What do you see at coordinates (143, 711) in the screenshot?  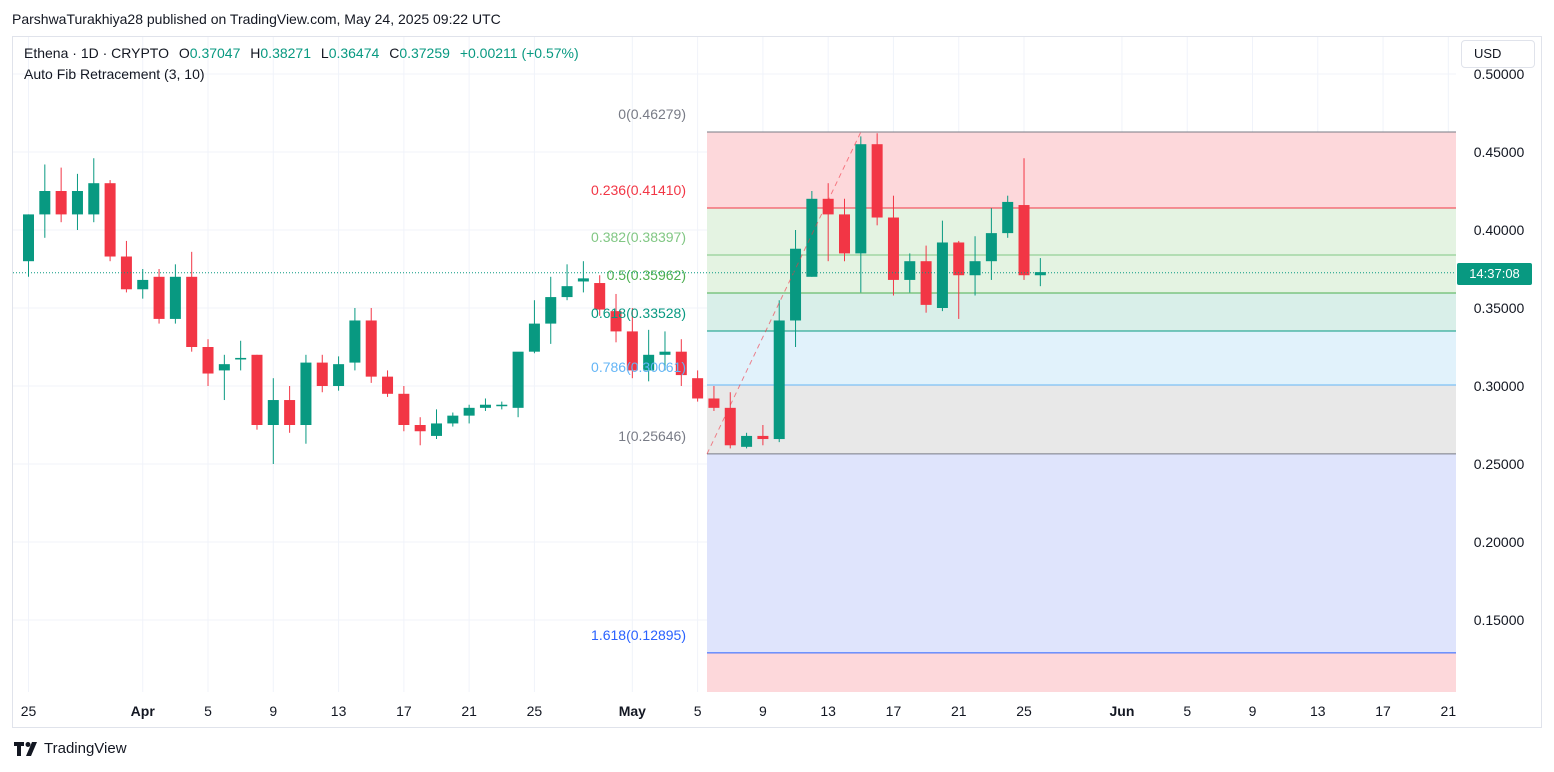 I see `time-tick-label: Apr` at bounding box center [143, 711].